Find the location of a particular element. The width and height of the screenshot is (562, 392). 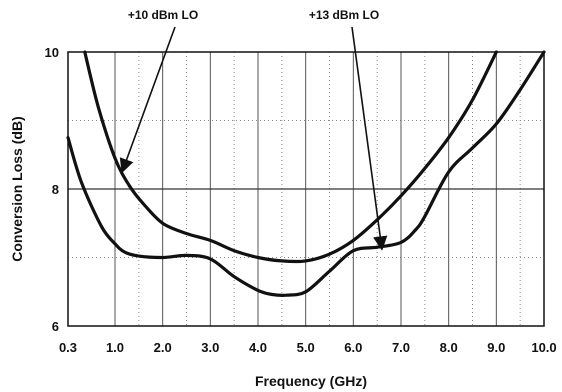

x-tick-label: 5.0 is located at coordinates (306, 347).